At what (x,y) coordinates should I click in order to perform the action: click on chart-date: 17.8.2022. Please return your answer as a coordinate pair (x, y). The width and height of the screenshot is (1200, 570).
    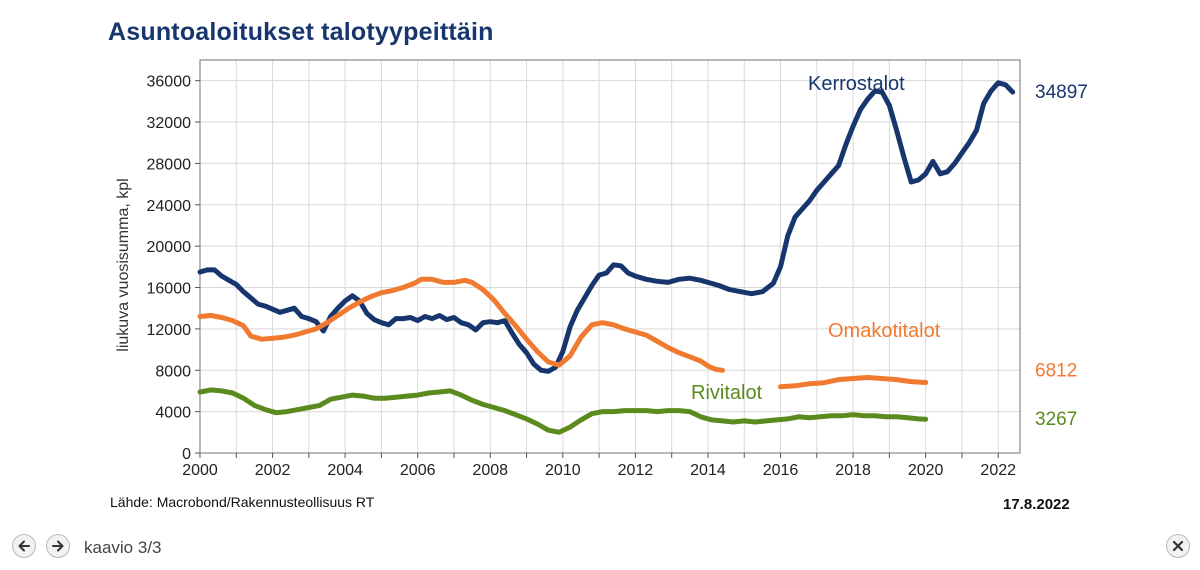
    Looking at the image, I should click on (1036, 504).